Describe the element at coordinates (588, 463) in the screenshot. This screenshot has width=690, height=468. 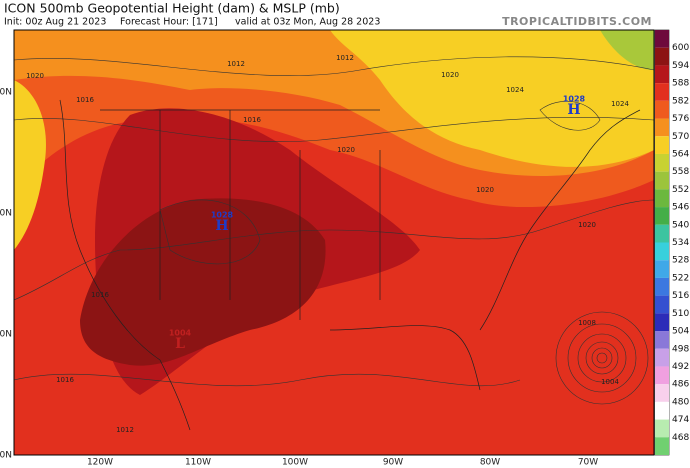
I see `lon-label: 70W` at that location.